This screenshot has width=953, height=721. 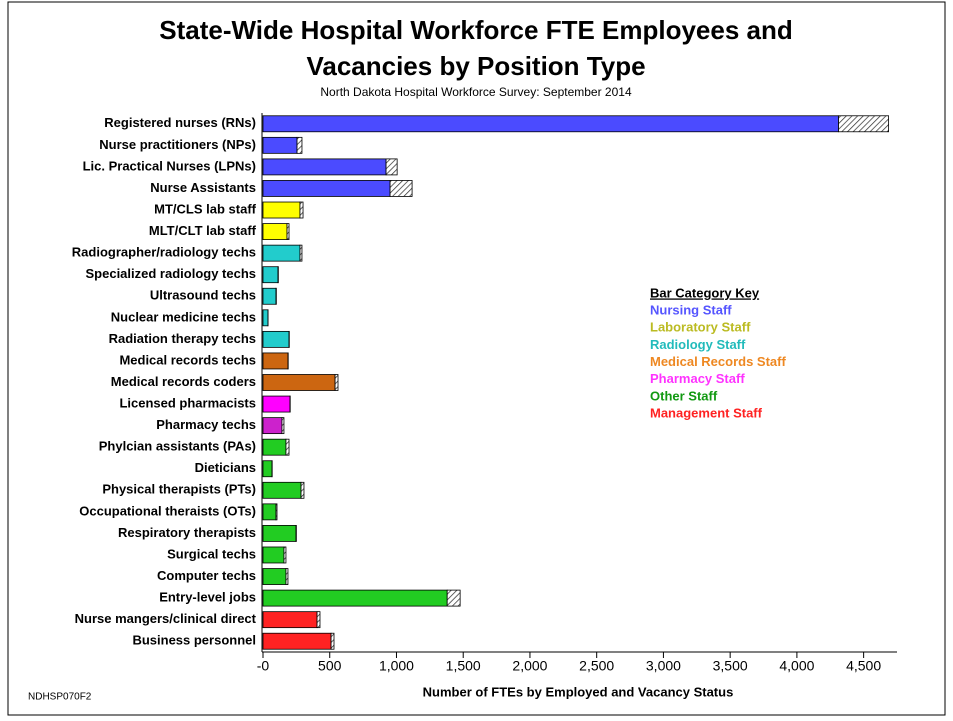 I want to click on y-tick-label: MT/CLS lab staff, so click(x=205, y=208).